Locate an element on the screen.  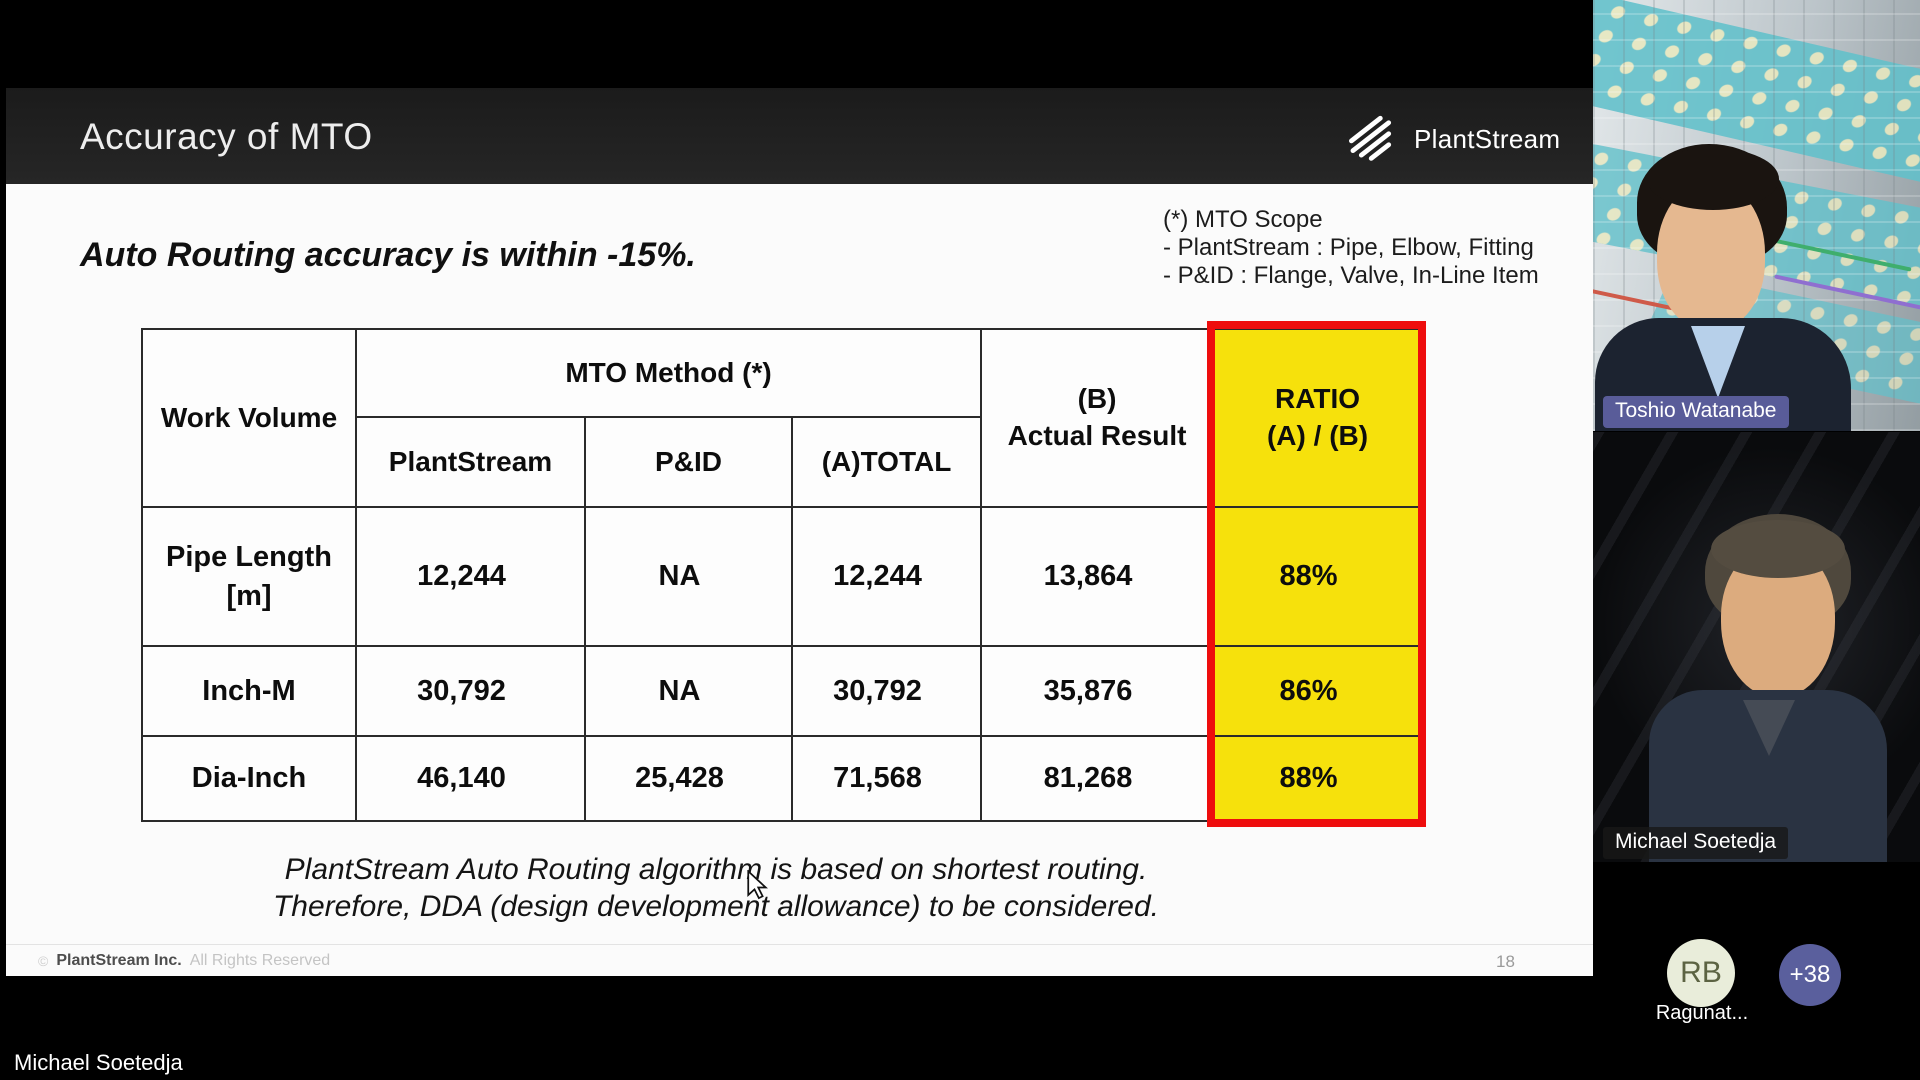
scope-line-3: - P&ID : Flange, Valve, In-Line Item is located at coordinates (1351, 275).